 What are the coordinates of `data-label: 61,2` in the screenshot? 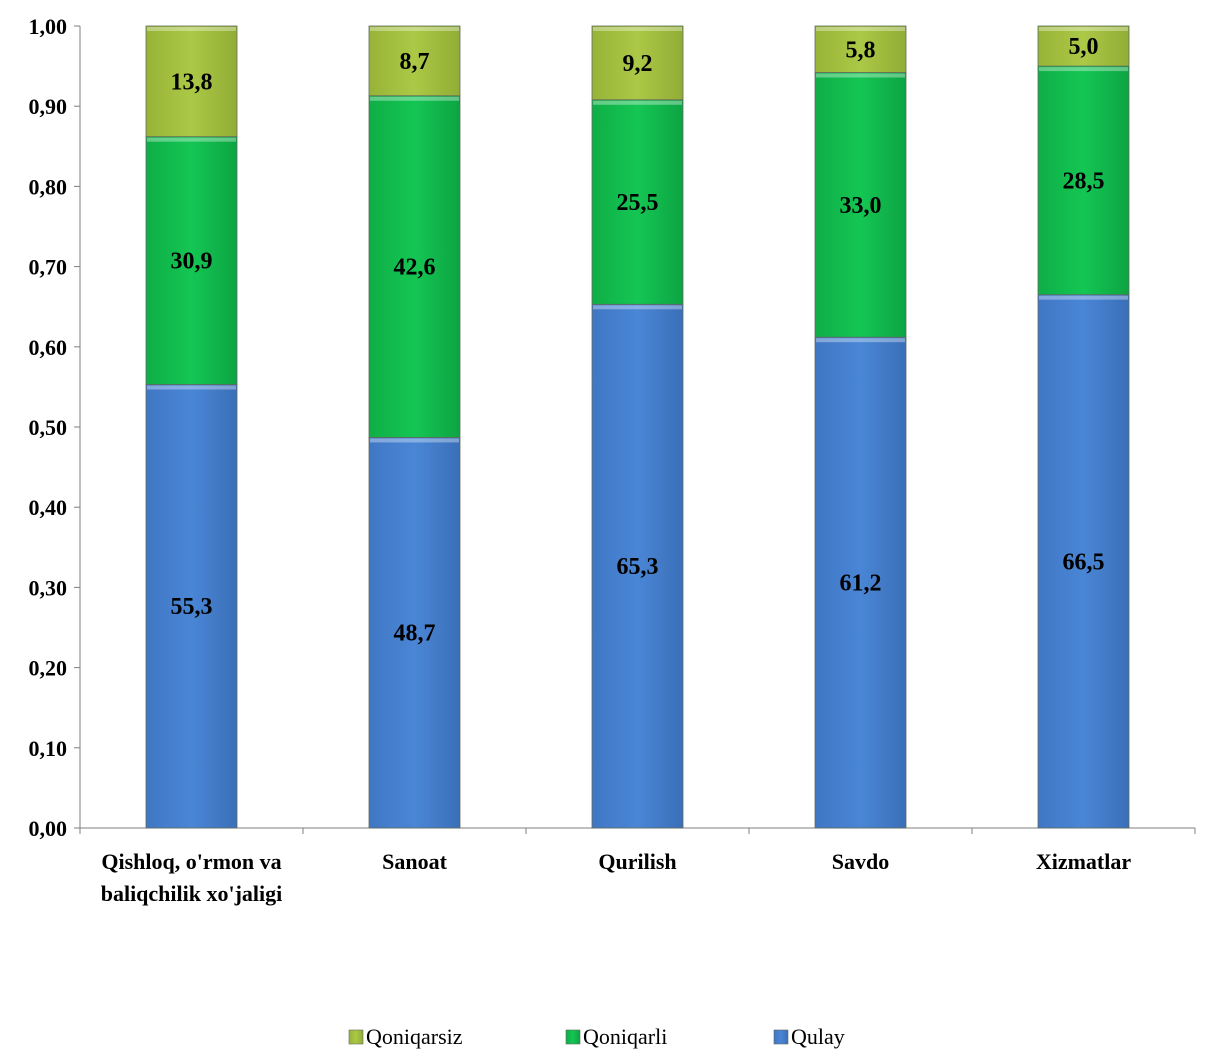 It's located at (861, 584).